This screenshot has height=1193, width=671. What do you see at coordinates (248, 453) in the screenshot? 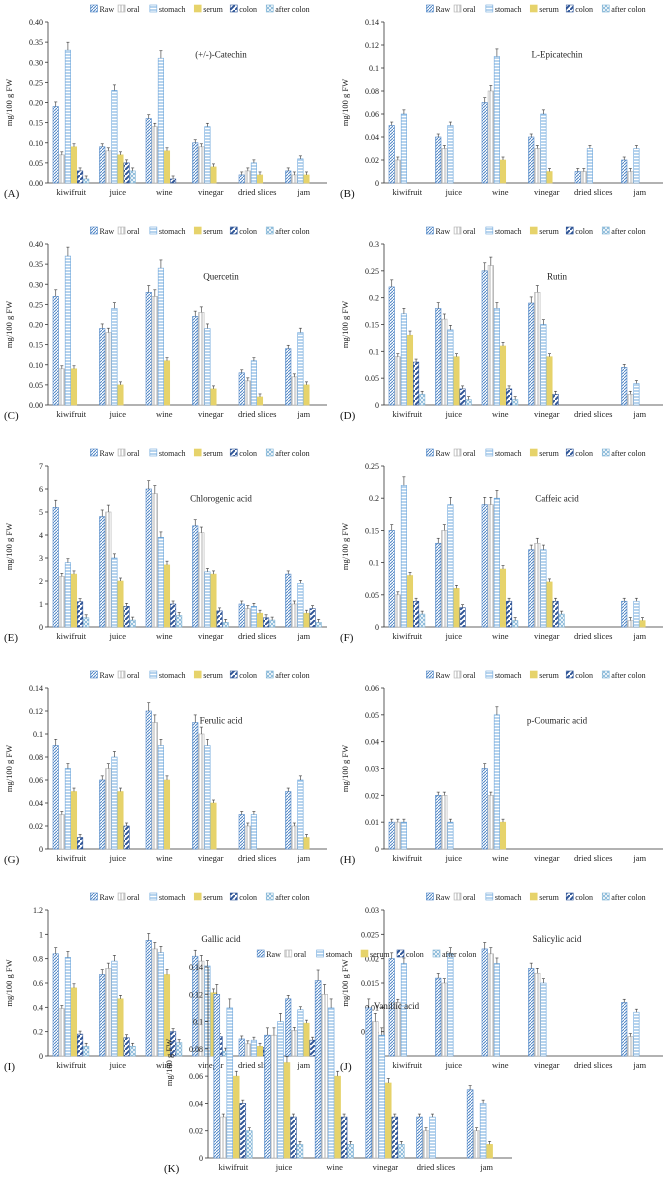
I see `legend-label: colon` at bounding box center [248, 453].